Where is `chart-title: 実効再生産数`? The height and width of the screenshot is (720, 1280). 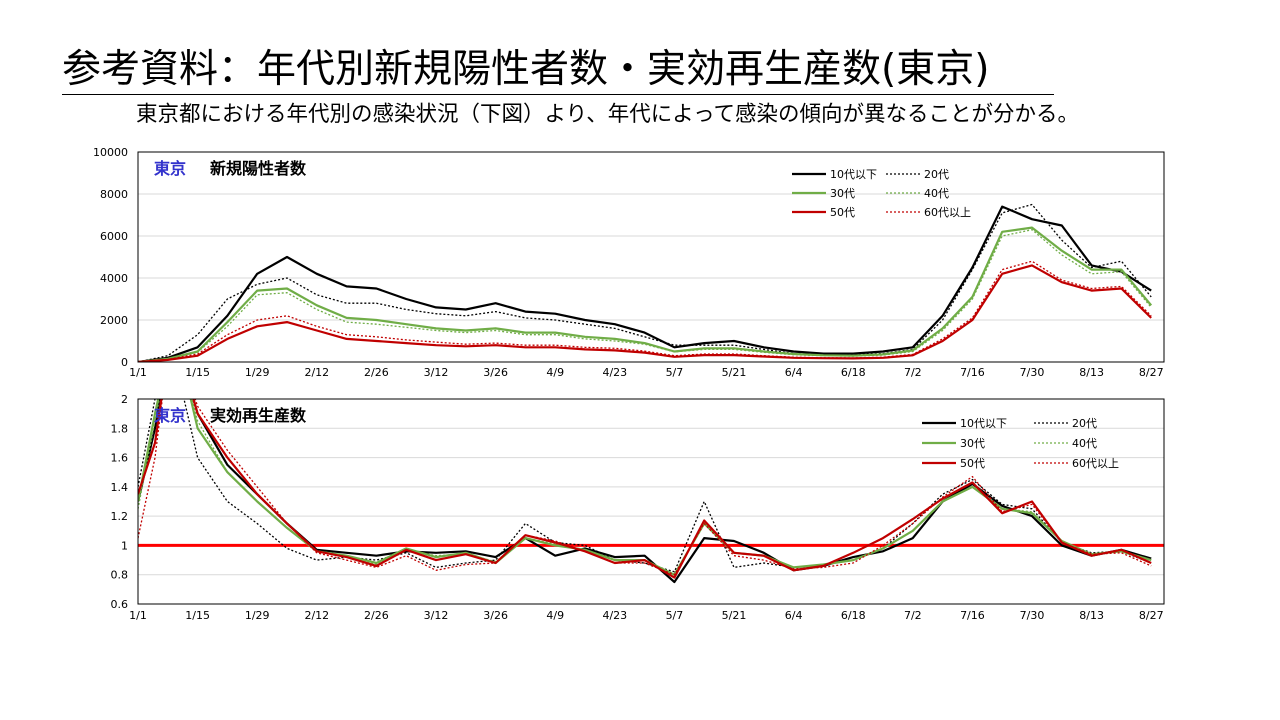 chart-title: 実効再生産数 is located at coordinates (258, 415).